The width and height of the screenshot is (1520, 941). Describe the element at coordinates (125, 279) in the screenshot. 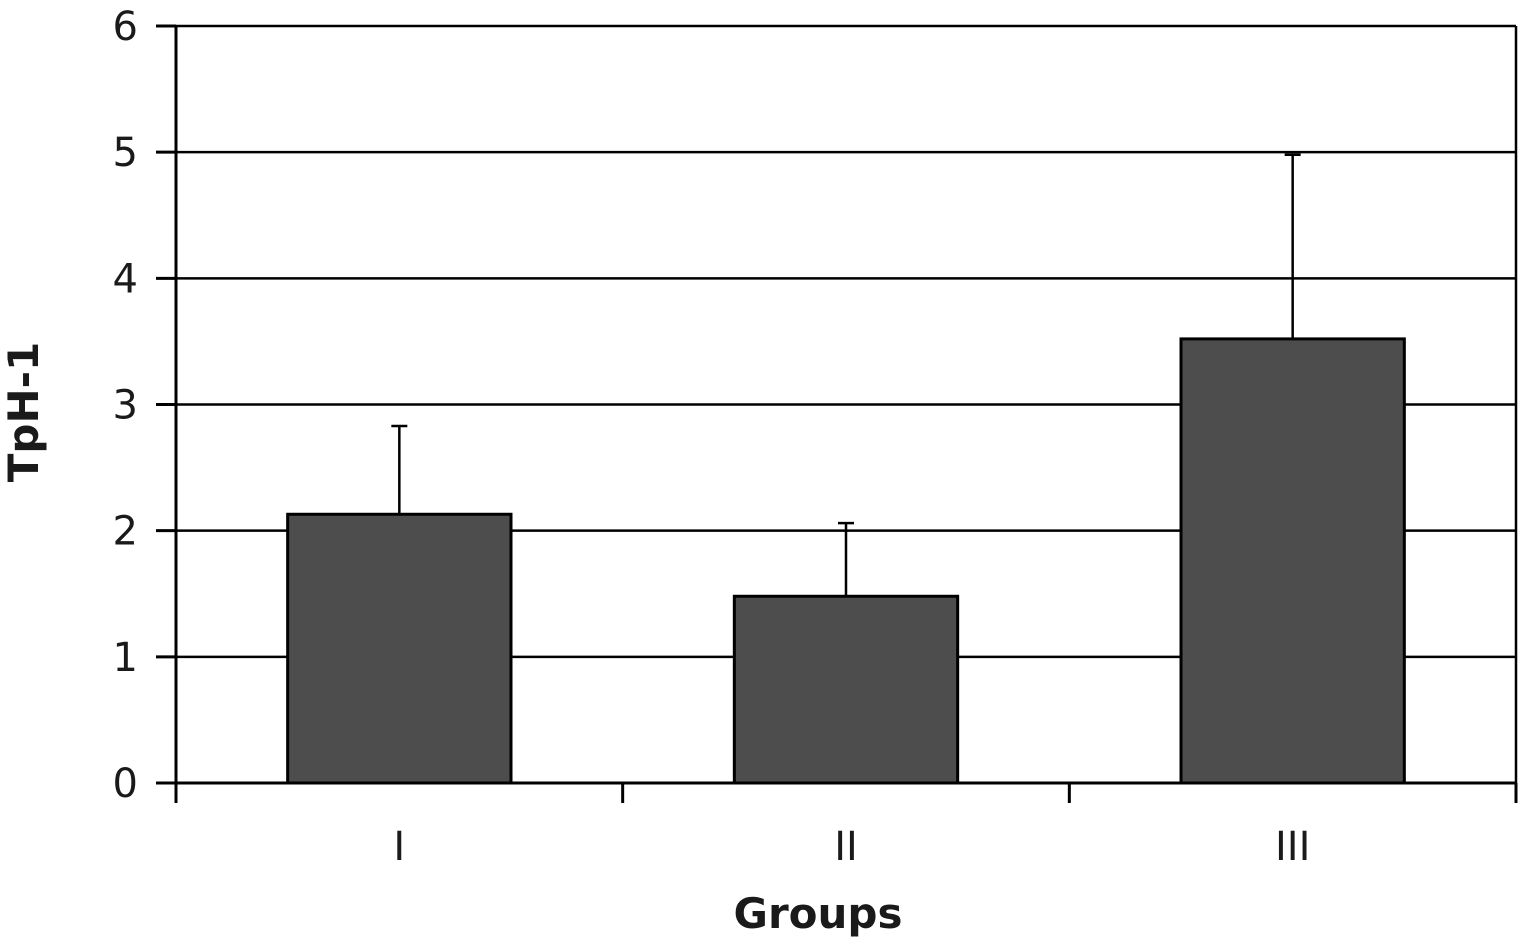

I see `y-tick-label: 4` at that location.